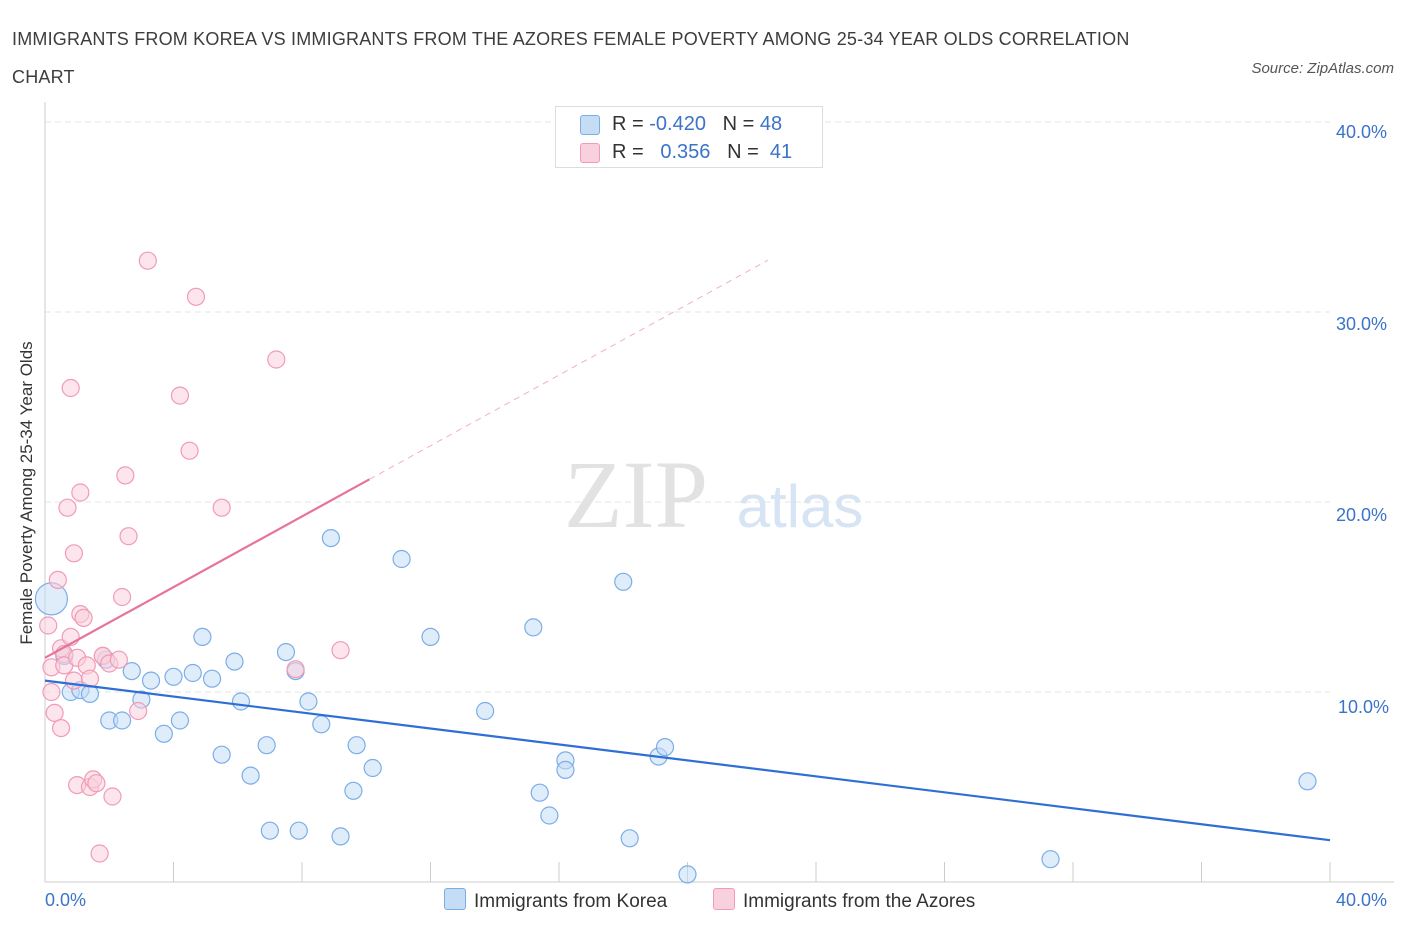 This screenshot has width=1406, height=930. Describe the element at coordinates (800, 506) in the screenshot. I see `watermark-atlas: atlas` at that location.